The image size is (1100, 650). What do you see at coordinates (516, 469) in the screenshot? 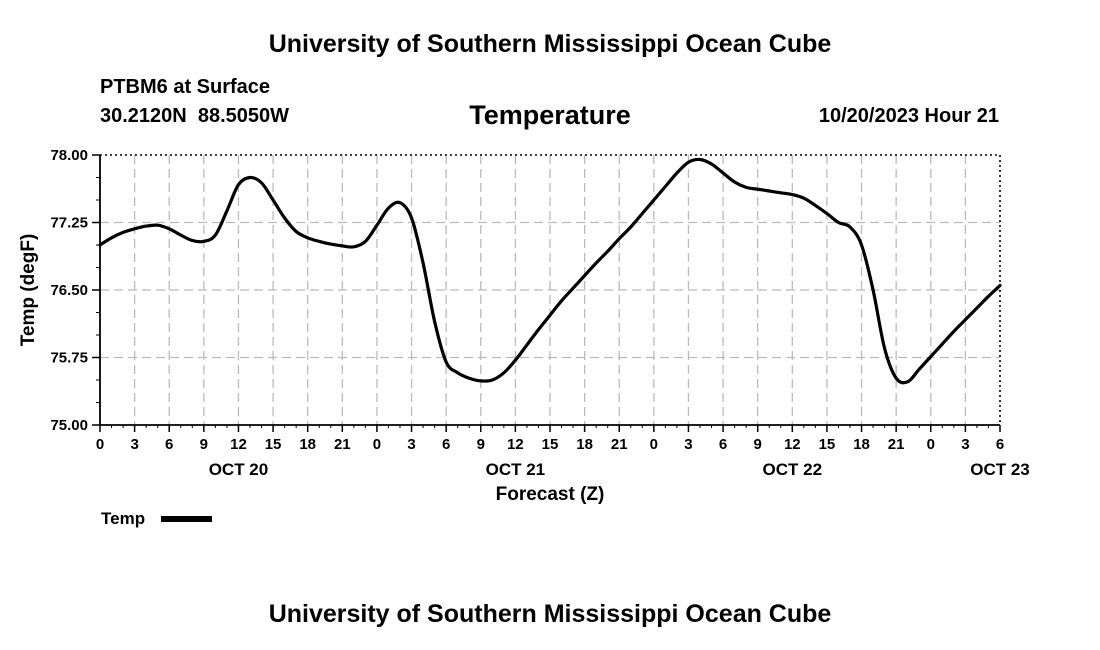
I see `day-label: OCT 21` at bounding box center [516, 469].